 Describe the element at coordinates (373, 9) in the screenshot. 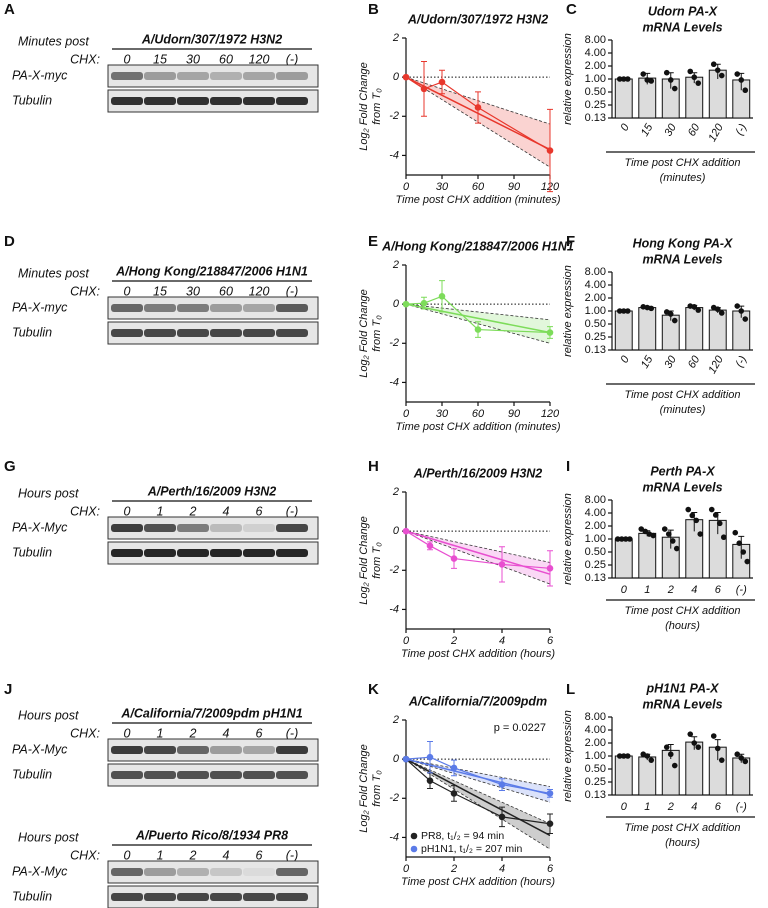

I see `panel-letter: B` at that location.